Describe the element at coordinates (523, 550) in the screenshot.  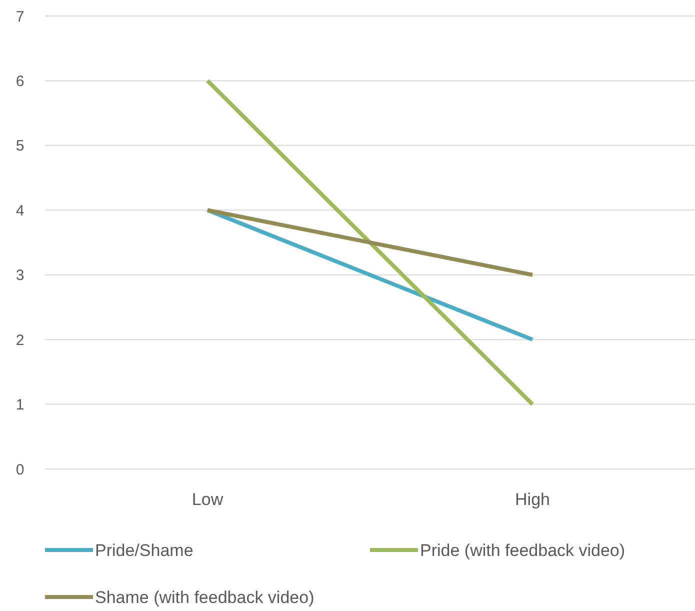
I see `legend-label: Pride (with feedback video)` at that location.